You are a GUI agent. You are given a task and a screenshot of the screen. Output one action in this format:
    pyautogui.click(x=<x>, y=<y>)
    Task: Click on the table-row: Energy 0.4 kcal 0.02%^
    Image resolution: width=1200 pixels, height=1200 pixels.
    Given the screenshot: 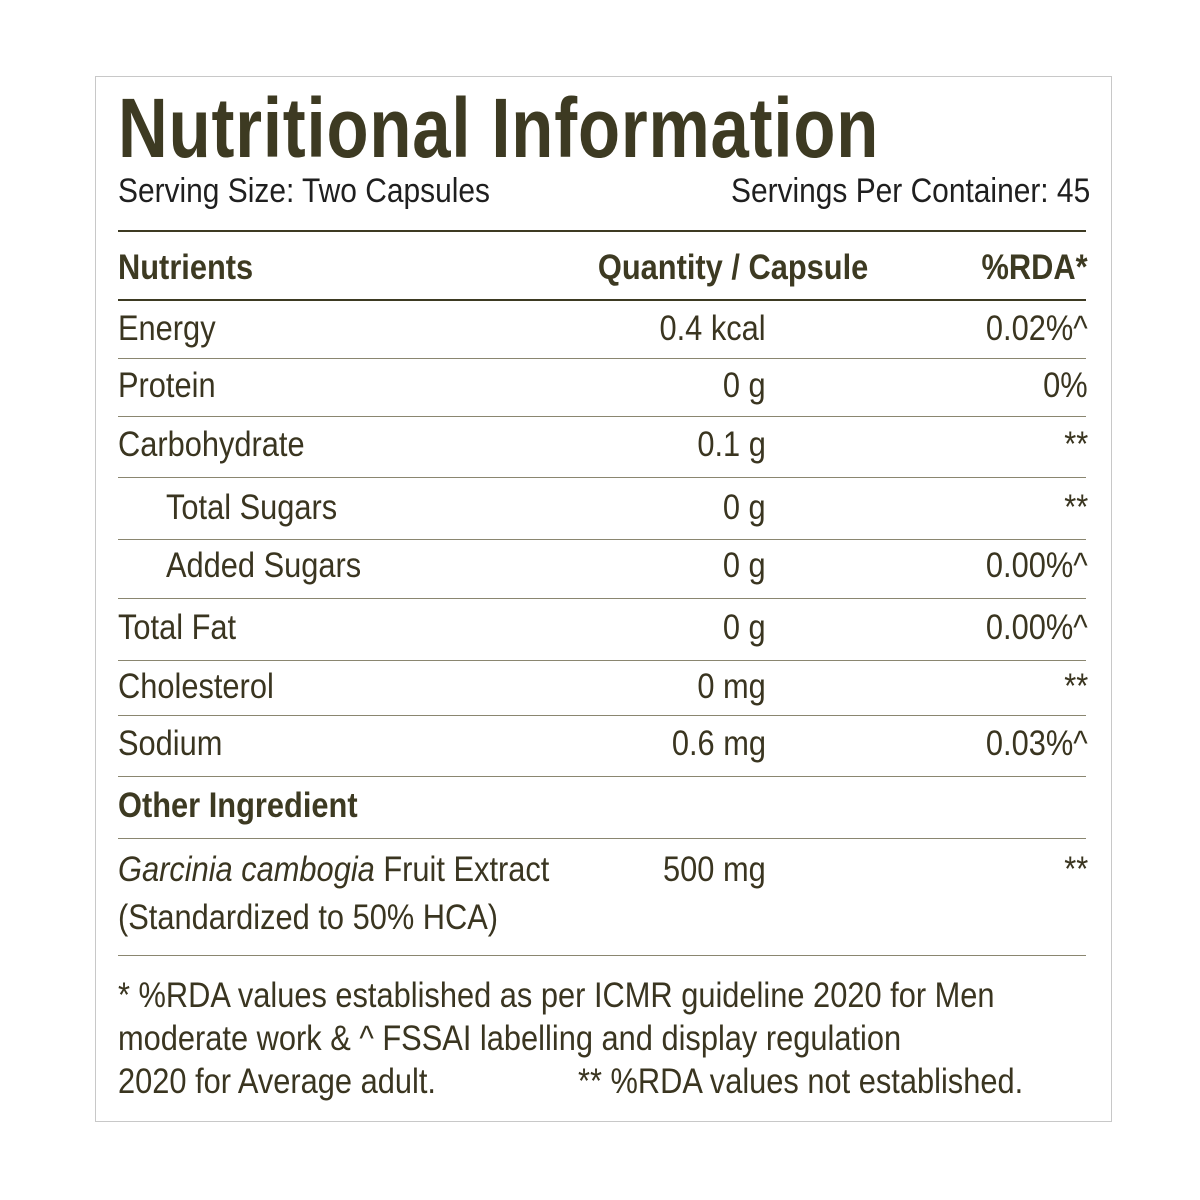 What is the action you would take?
    pyautogui.click(x=603, y=334)
    